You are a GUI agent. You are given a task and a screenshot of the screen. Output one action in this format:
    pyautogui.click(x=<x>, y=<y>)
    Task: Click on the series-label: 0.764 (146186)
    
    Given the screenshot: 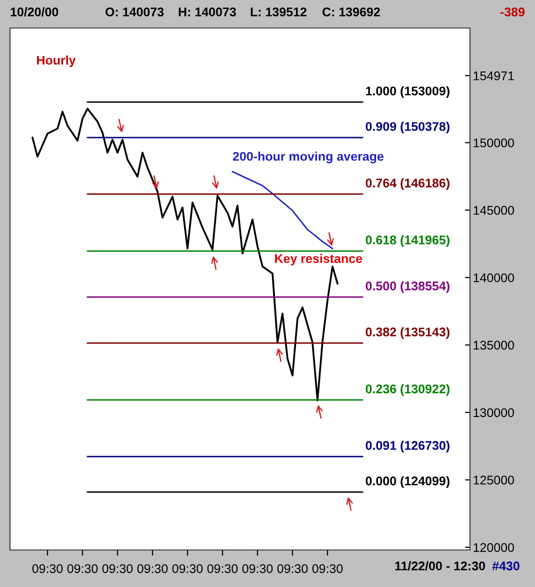 What is the action you would take?
    pyautogui.click(x=408, y=184)
    